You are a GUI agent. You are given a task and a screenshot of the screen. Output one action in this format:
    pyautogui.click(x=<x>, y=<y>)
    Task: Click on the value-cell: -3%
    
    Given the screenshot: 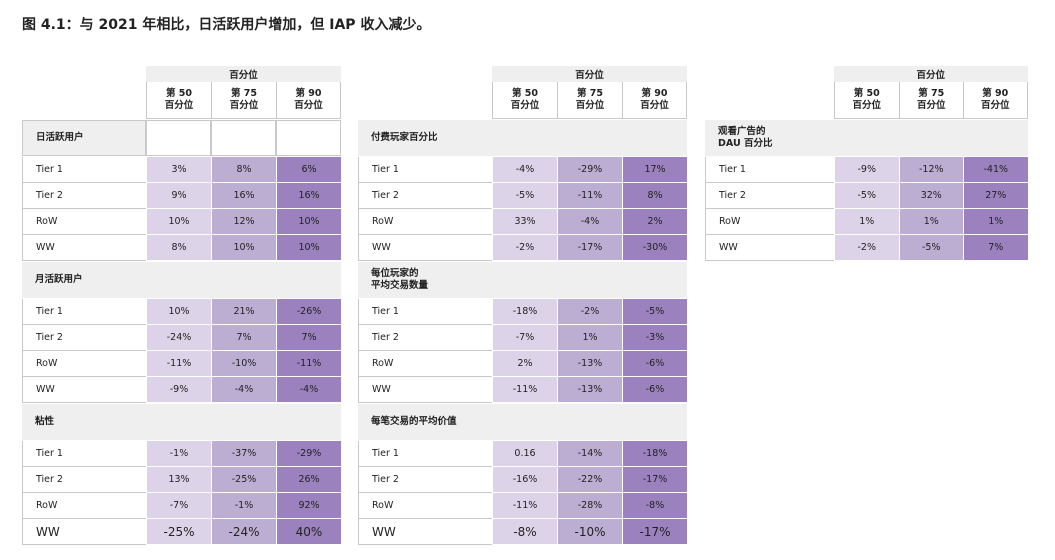 What is the action you would take?
    pyautogui.click(x=654, y=338)
    